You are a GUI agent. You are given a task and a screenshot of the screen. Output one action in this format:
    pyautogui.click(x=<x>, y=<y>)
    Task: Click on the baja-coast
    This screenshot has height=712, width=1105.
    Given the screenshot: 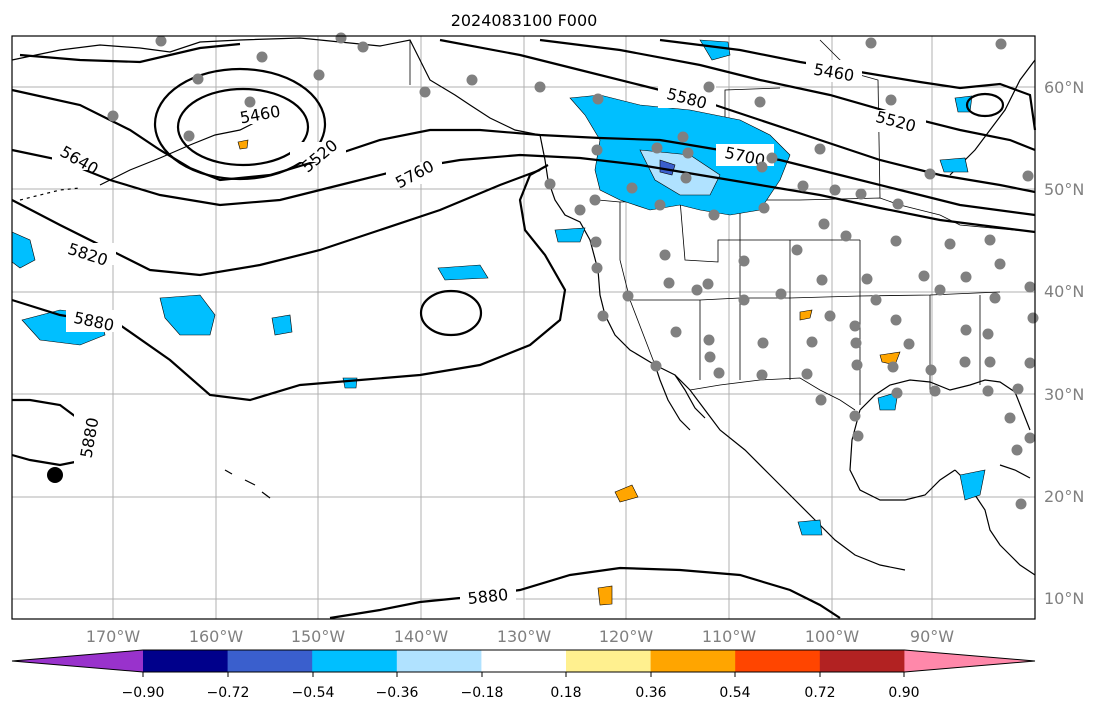 What is the action you would take?
    pyautogui.click(x=672, y=397)
    